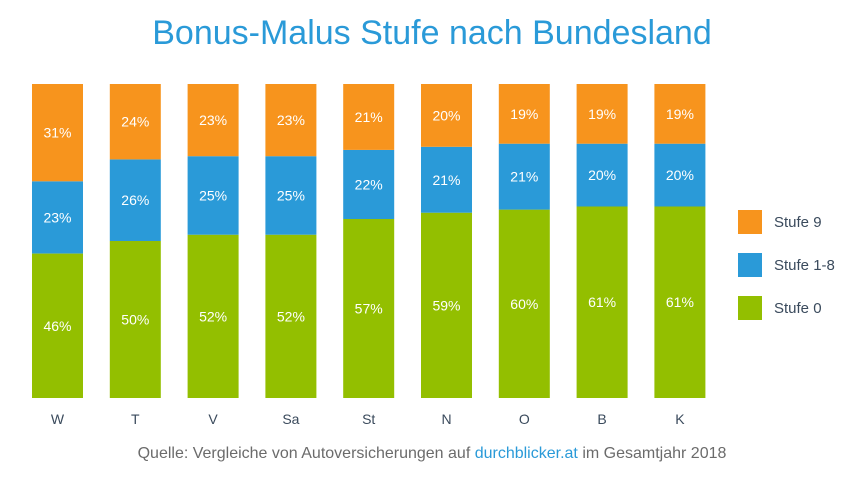 This screenshot has height=483, width=864. Describe the element at coordinates (524, 419) in the screenshot. I see `x-tick-label-O: O` at that location.